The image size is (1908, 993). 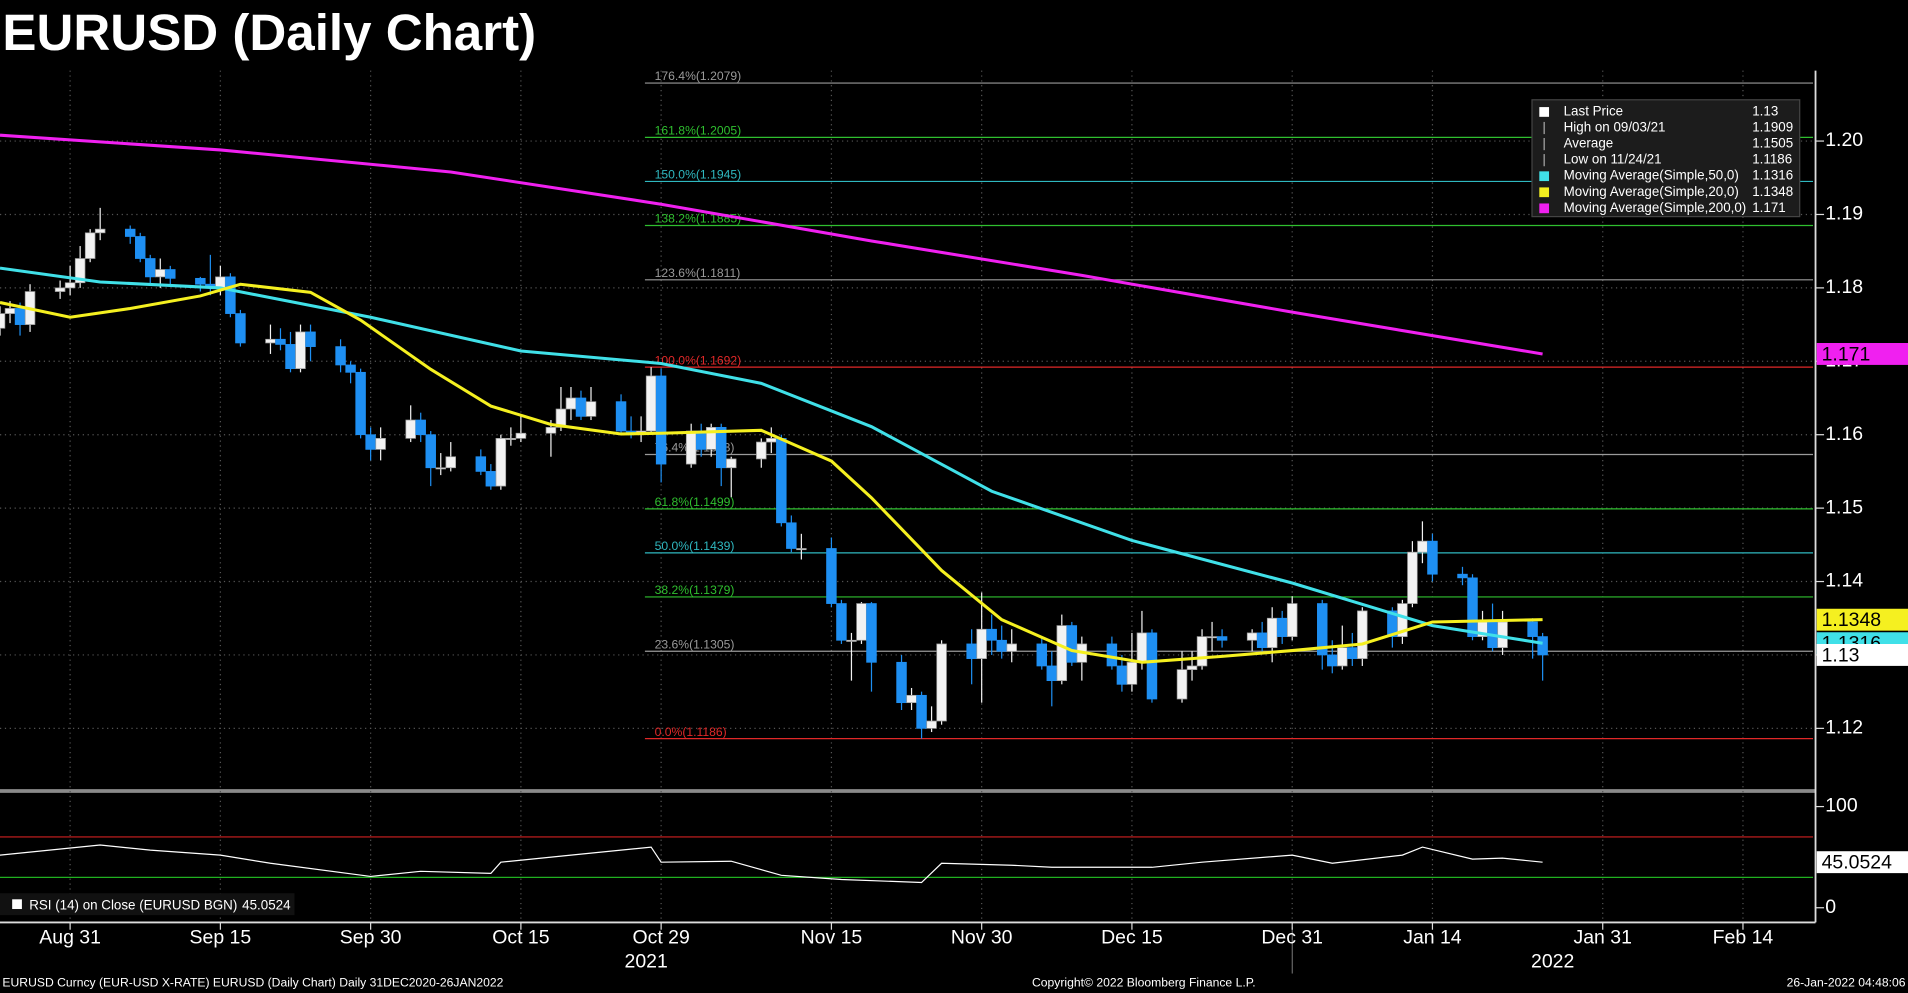 I want to click on rsi-line, so click(x=771, y=864).